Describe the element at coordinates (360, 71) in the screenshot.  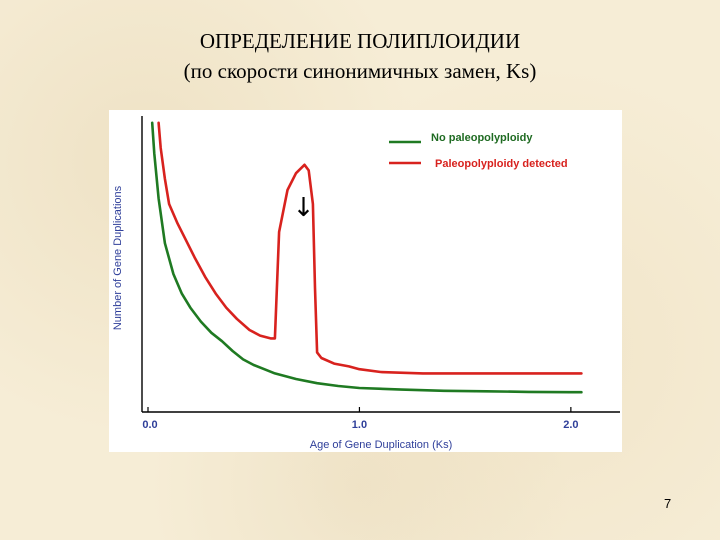
I see `title-line-2: (по скорости синонимичных замен, Ks)` at that location.